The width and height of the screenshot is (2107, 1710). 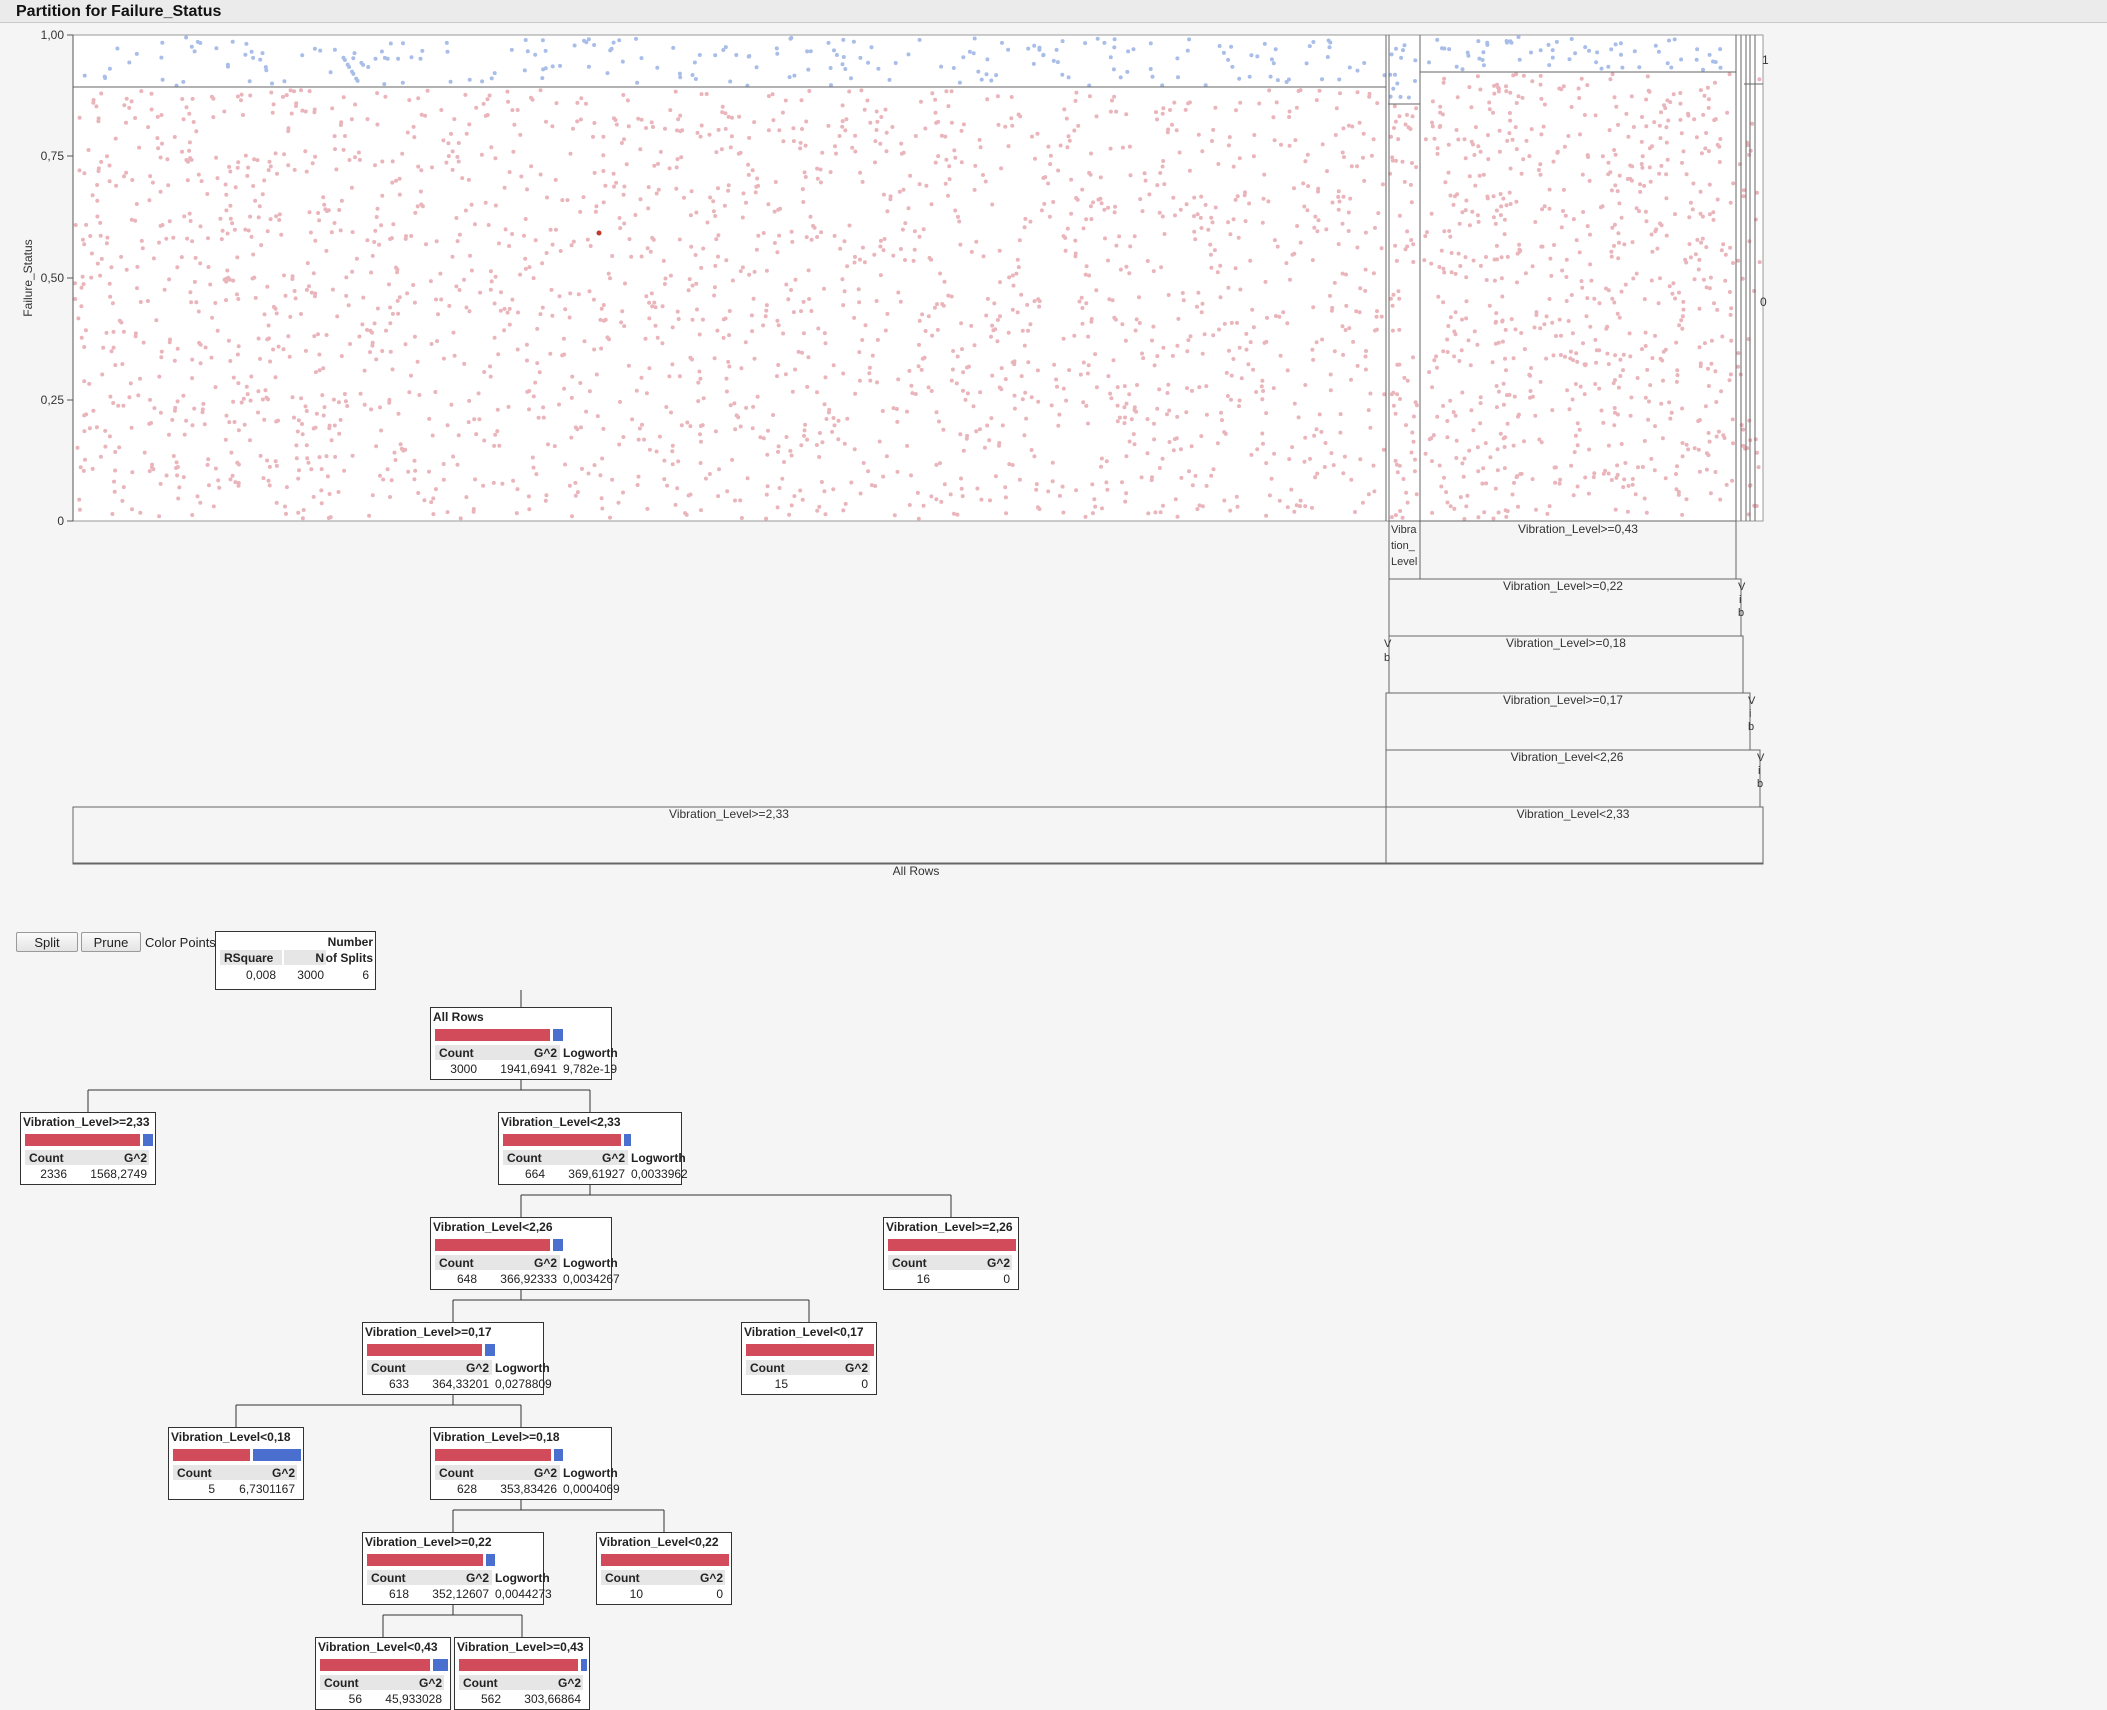 I want to click on tree-node: Vibration_Level<0,18 Count G^2 5 6,7301167, so click(x=236, y=1463).